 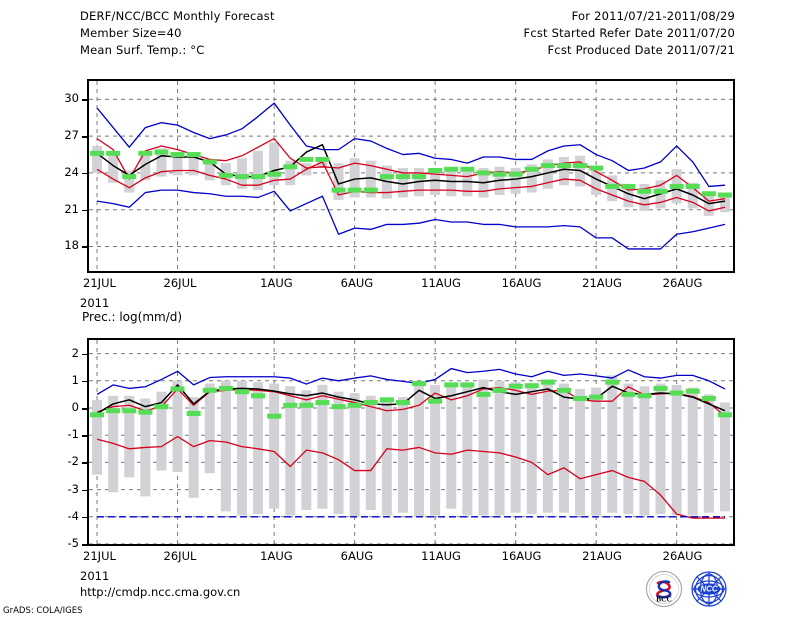 I want to click on ncc-logo-icon: NCC, so click(x=709, y=589).